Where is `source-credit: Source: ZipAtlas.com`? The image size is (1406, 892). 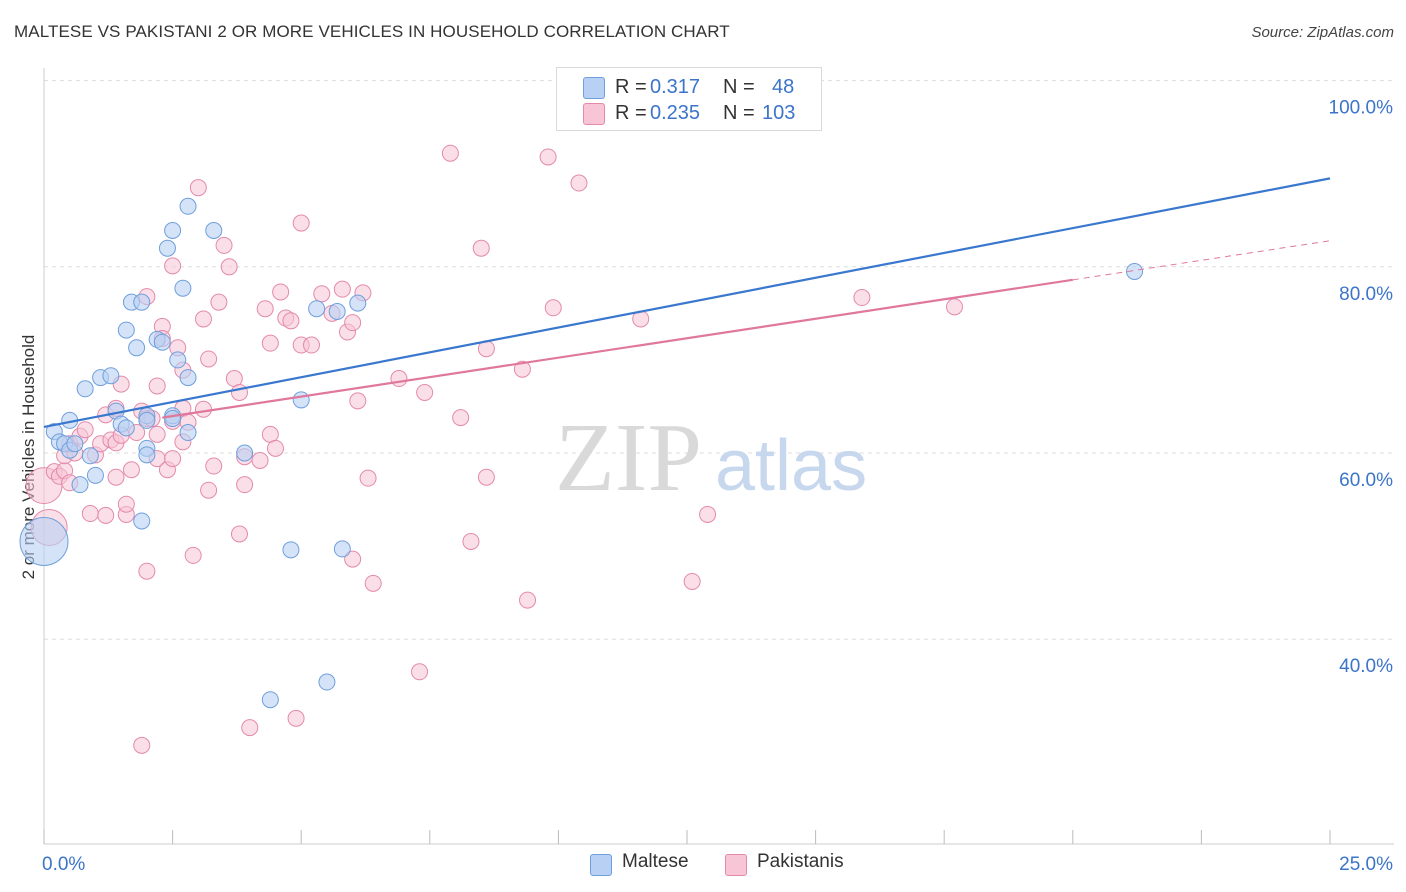 source-credit: Source: ZipAtlas.com is located at coordinates (1322, 32).